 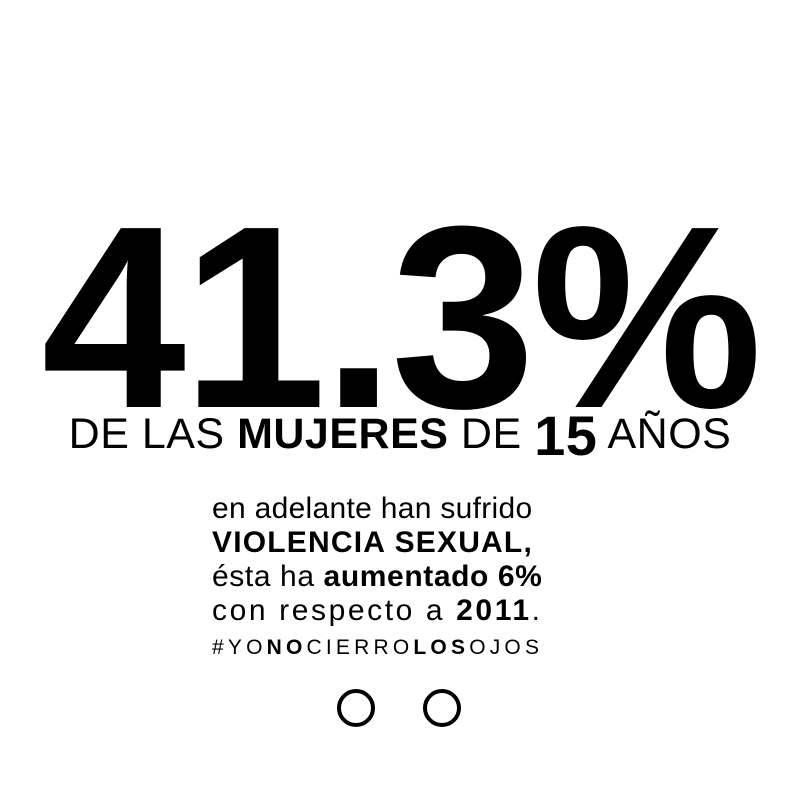 What do you see at coordinates (442, 708) in the screenshot?
I see `right-circle-icon` at bounding box center [442, 708].